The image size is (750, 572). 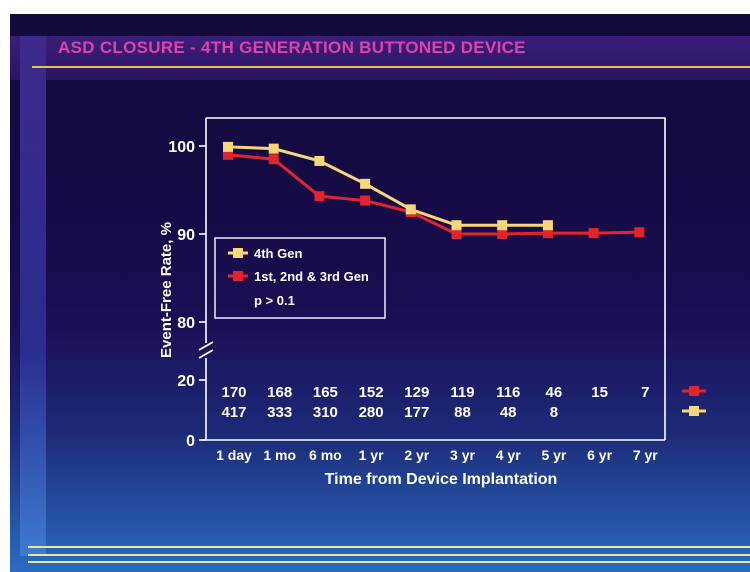 What do you see at coordinates (599, 392) in the screenshot?
I see `at-risk-count-1st-3rd-gen: 15` at bounding box center [599, 392].